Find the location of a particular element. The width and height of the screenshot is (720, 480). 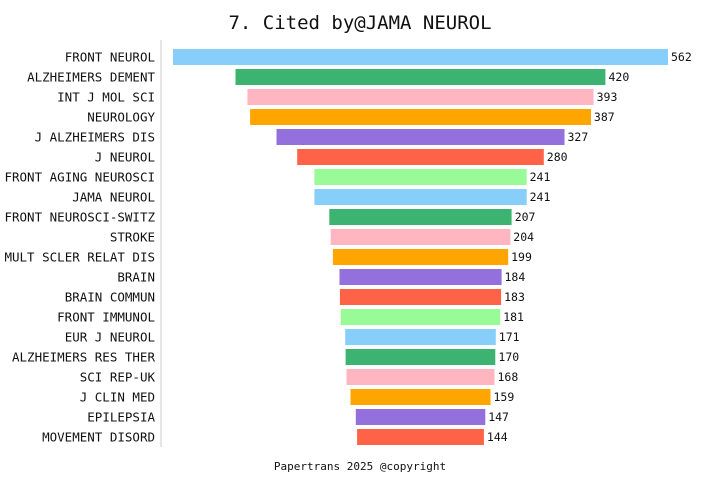

value-label: 207 is located at coordinates (525, 217).